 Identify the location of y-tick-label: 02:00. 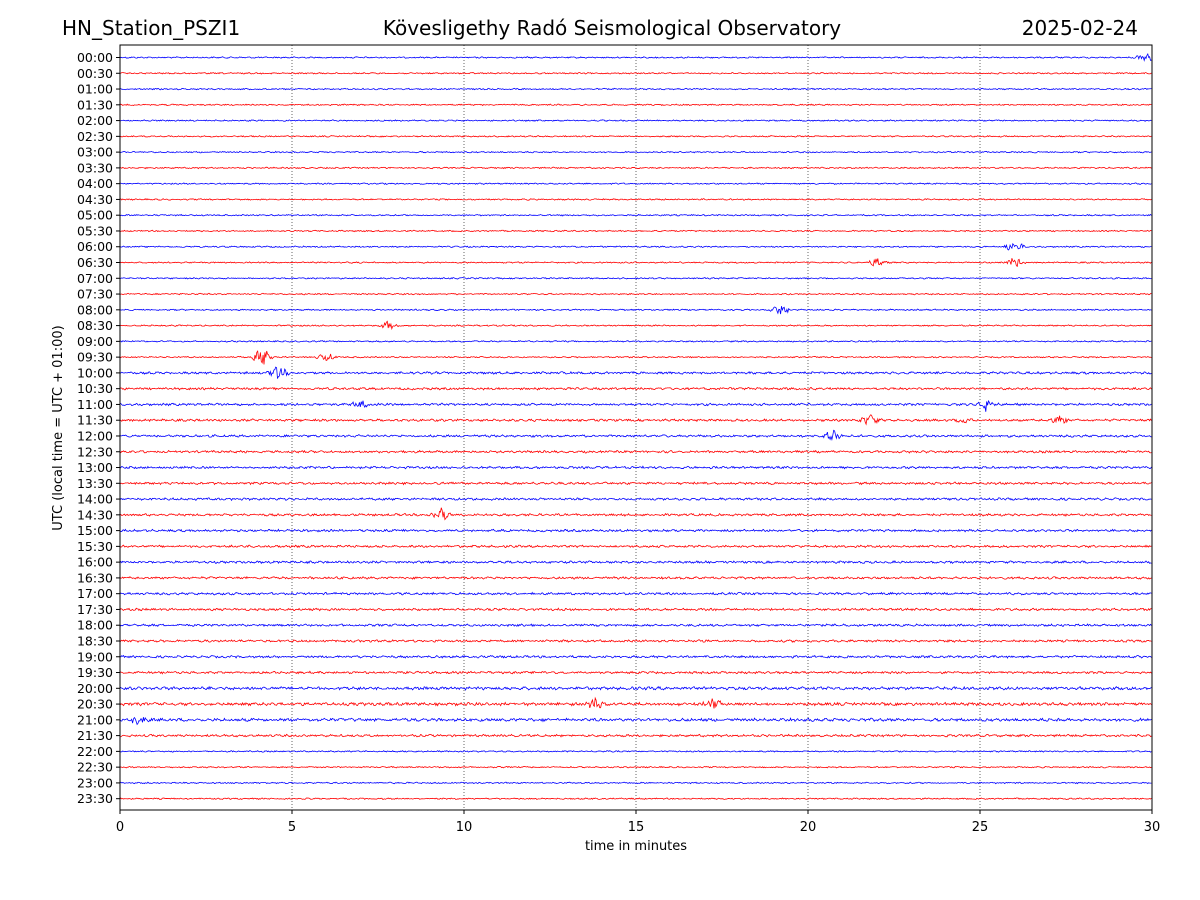
(95, 120).